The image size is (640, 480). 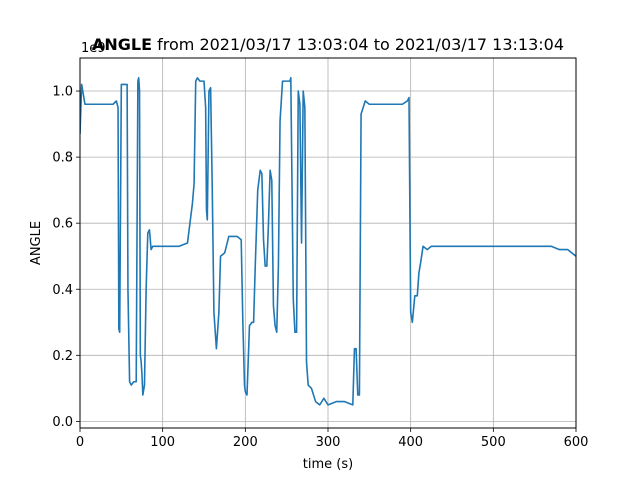 I want to click on y-tick-label: 0.2, so click(x=62, y=356).